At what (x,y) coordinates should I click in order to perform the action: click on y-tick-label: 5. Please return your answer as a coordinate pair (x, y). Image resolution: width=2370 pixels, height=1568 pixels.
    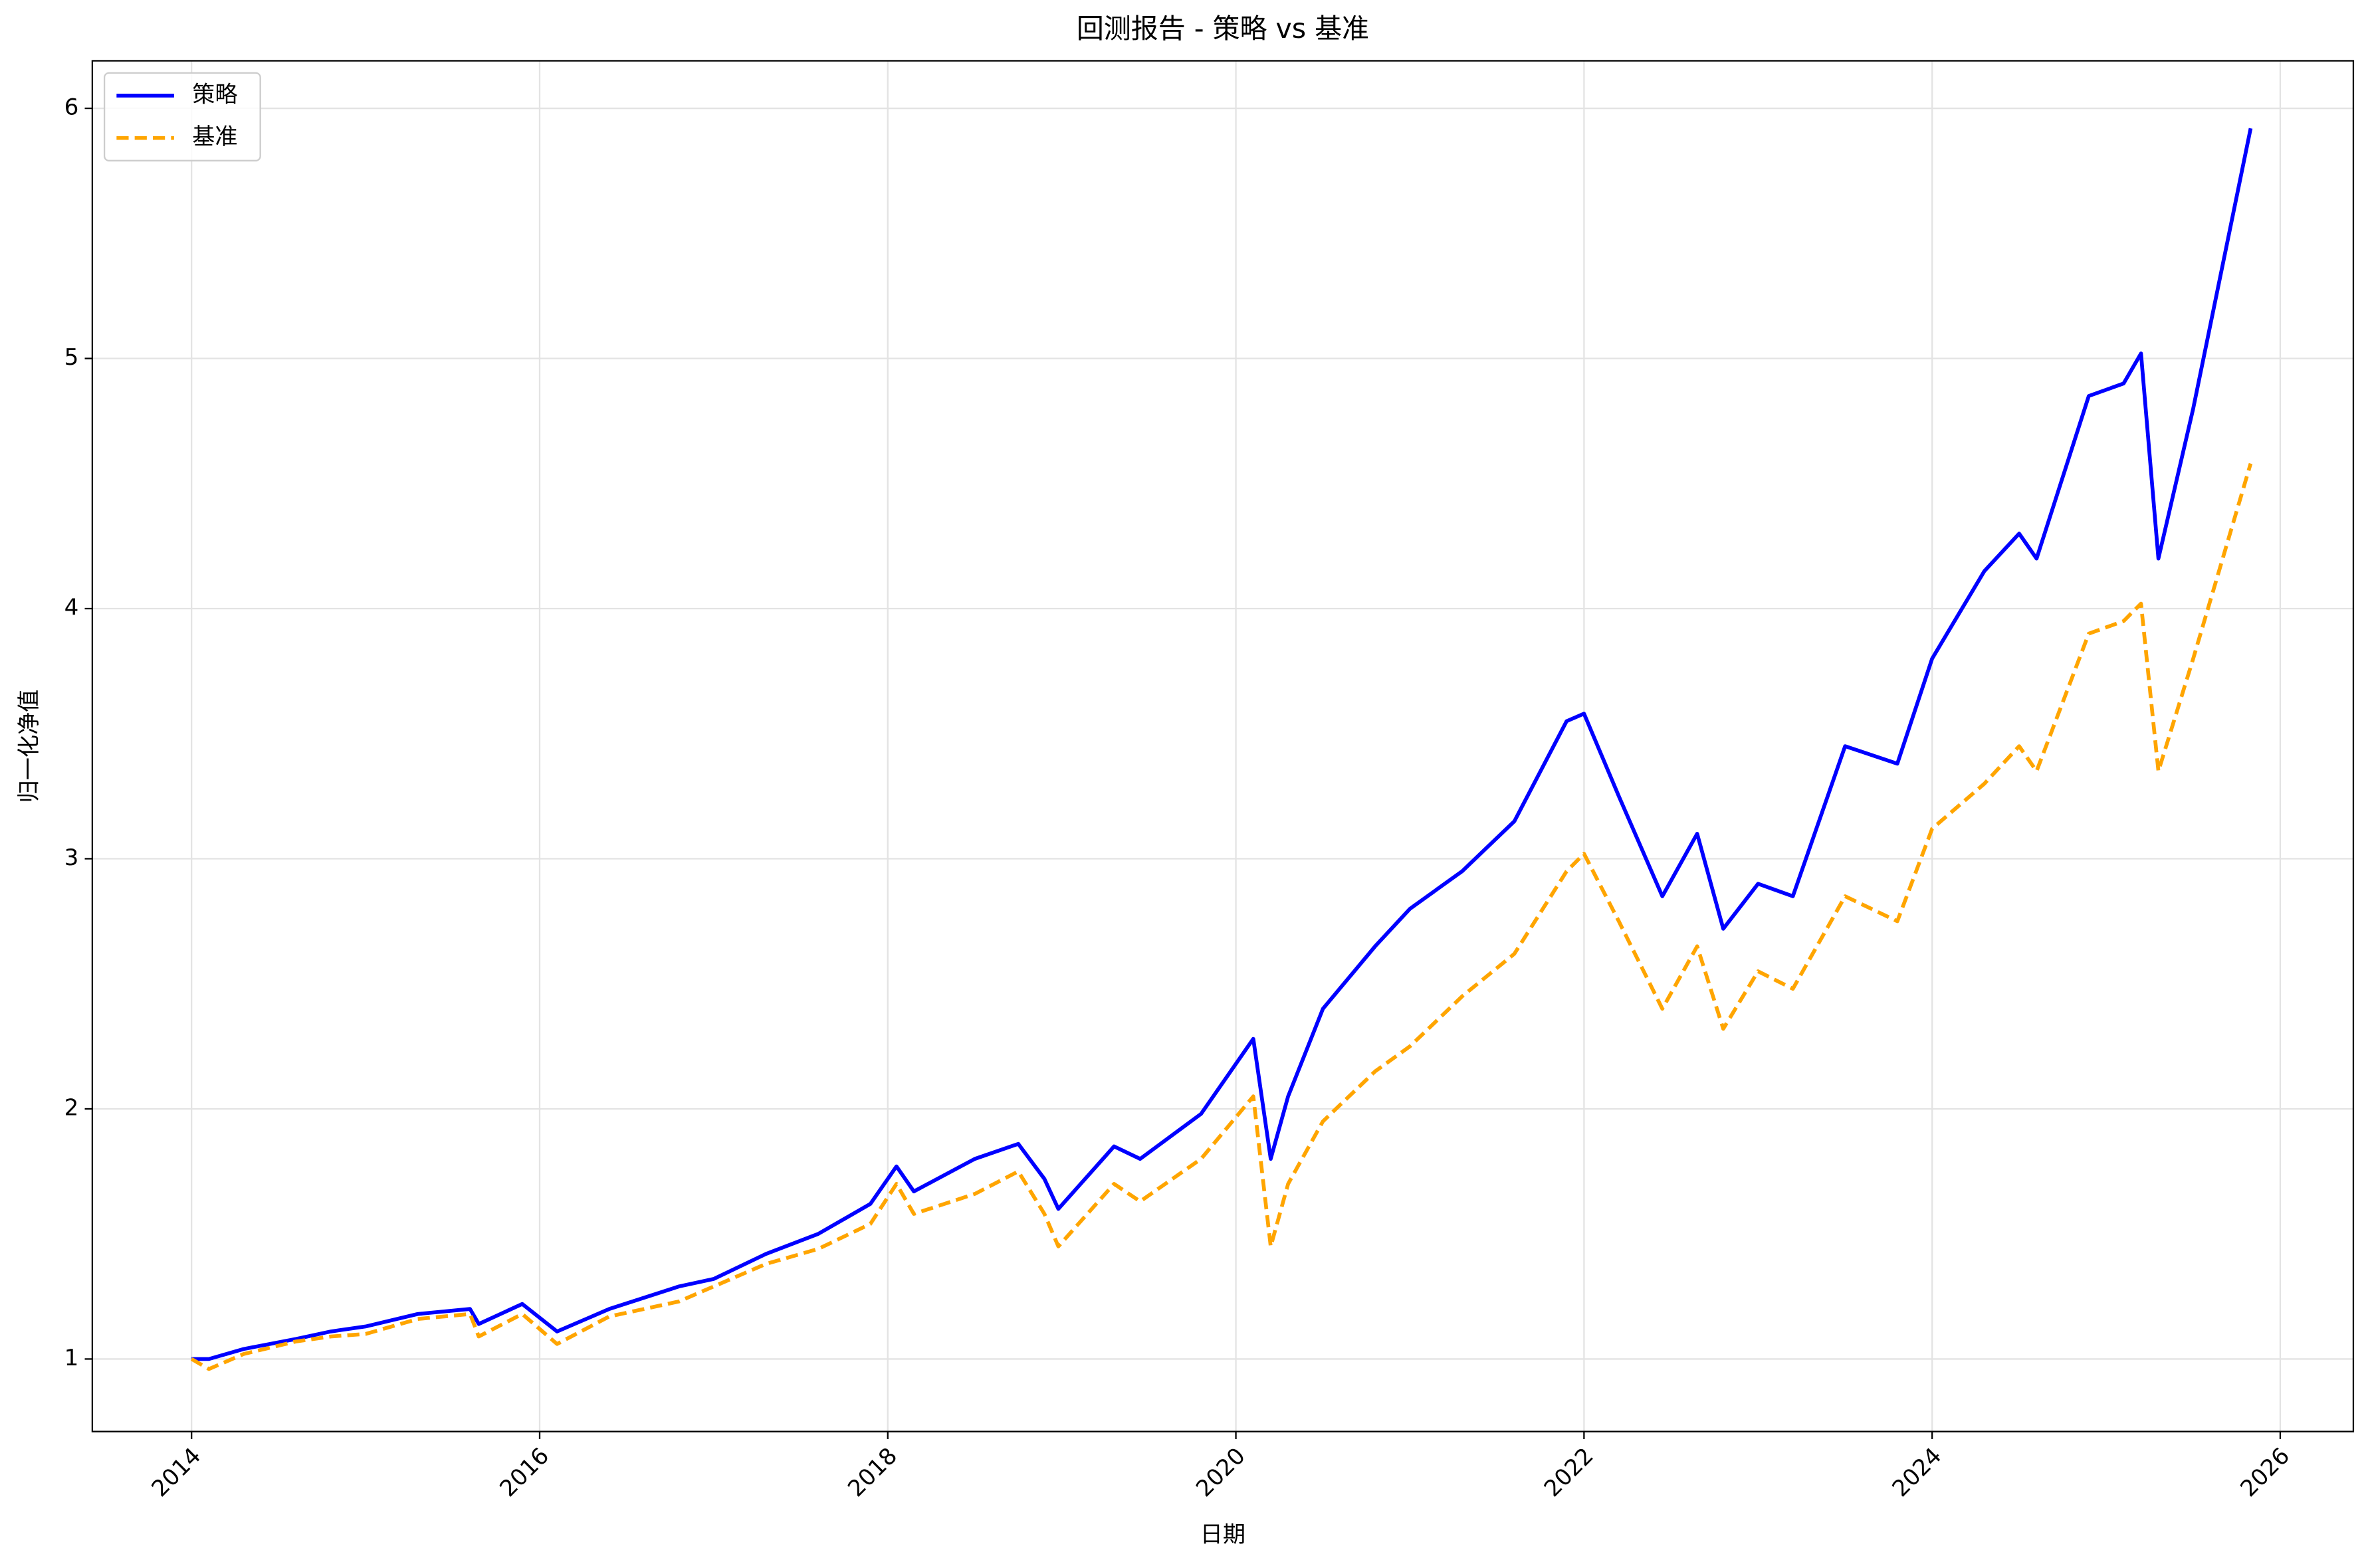
    Looking at the image, I should click on (72, 357).